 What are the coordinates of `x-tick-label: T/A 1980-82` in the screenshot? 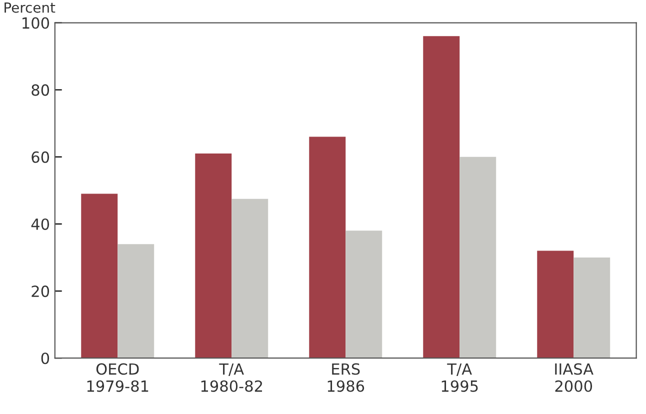 It's located at (231, 377).